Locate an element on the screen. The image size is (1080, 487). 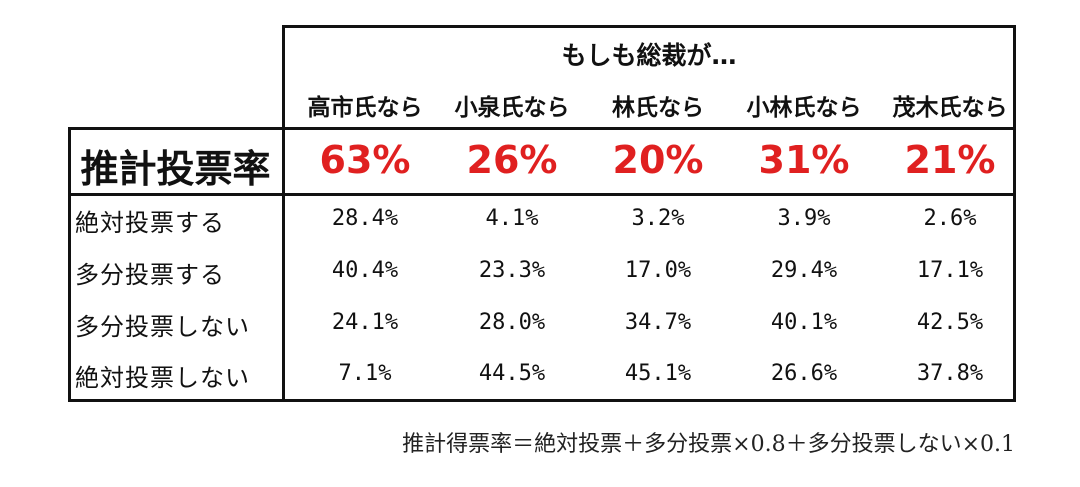
table-cell: 4.1% is located at coordinates (512, 218).